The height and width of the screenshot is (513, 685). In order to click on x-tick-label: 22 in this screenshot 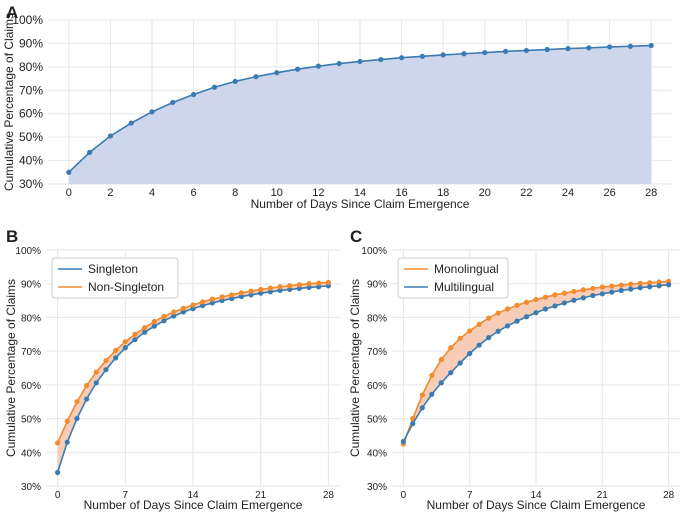, I will do `click(526, 193)`.